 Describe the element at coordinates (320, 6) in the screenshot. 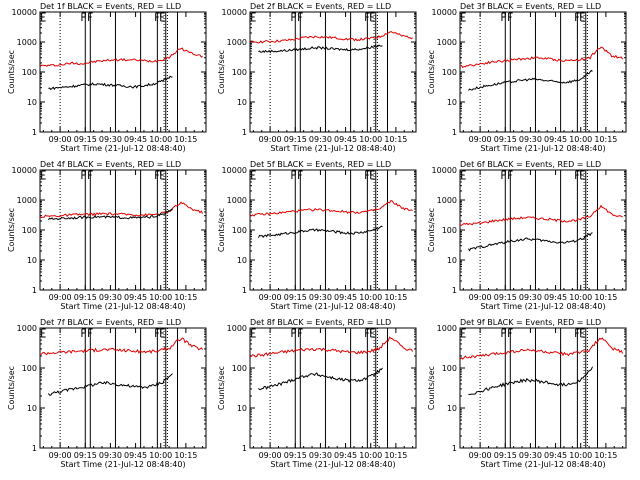

I see `panel-title: Det 2f BLACK = Events, RED = LLD` at that location.